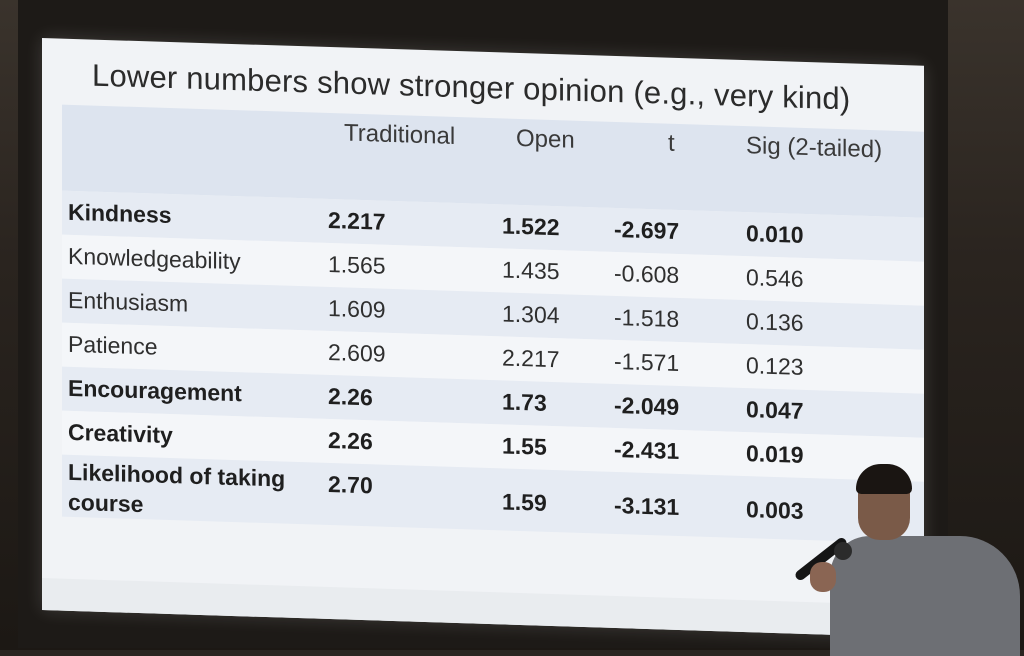 The image size is (1024, 656). I want to click on microphone-head, so click(843, 551).